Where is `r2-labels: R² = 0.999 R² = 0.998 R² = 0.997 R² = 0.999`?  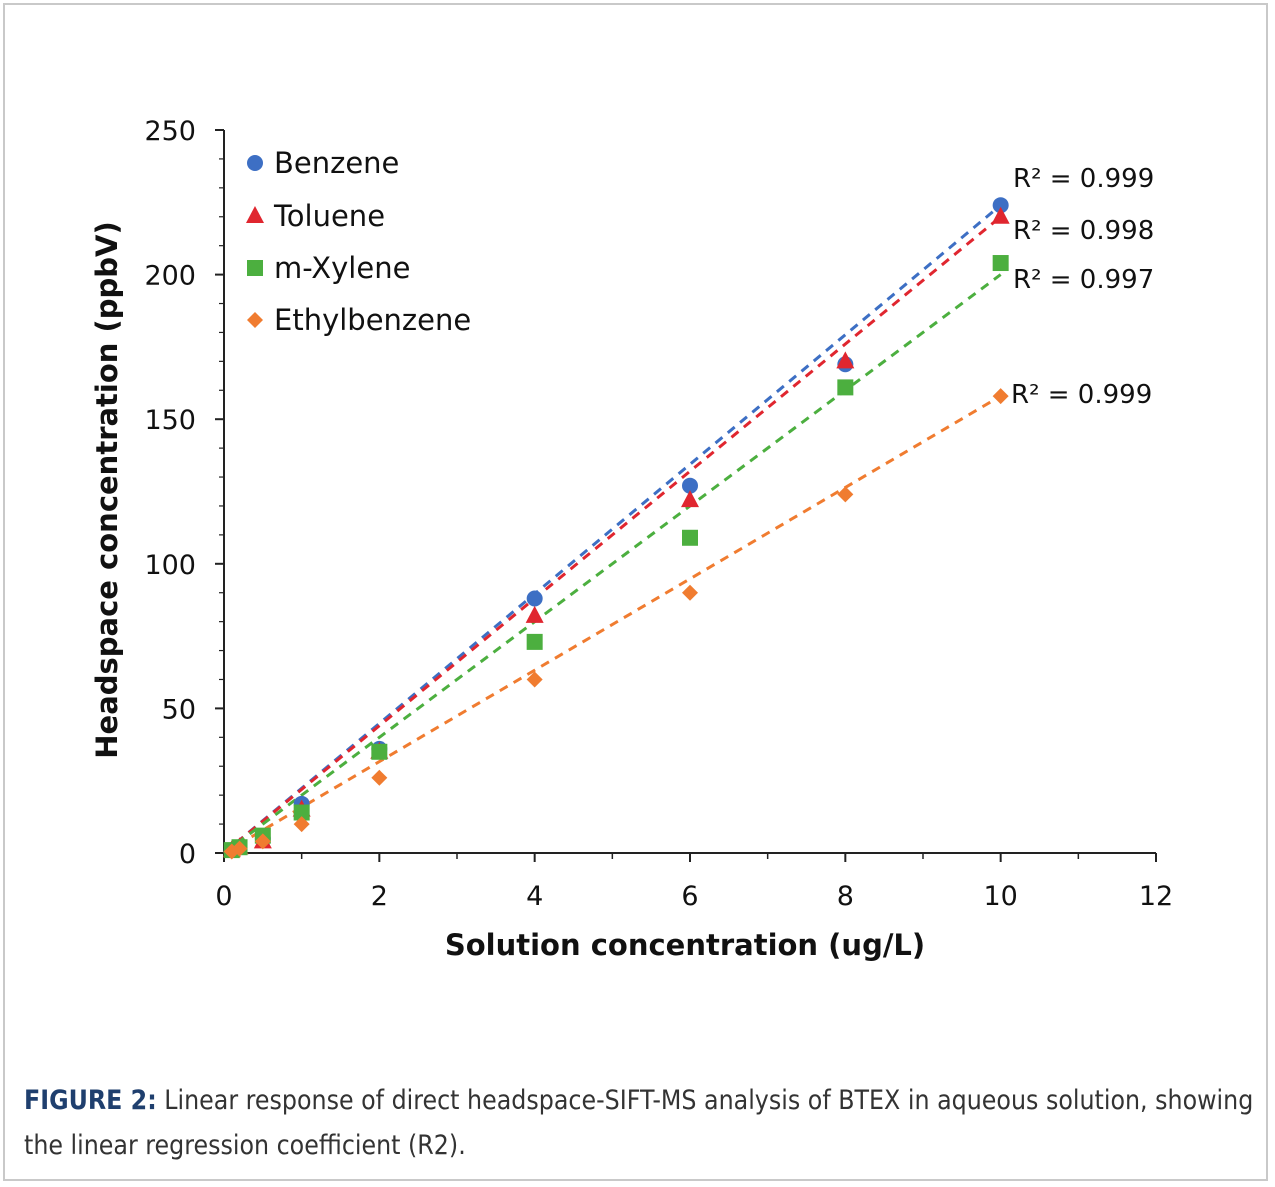 r2-labels: R² = 0.999 R² = 0.998 R² = 0.997 R² = 0.999 is located at coordinates (1082, 287).